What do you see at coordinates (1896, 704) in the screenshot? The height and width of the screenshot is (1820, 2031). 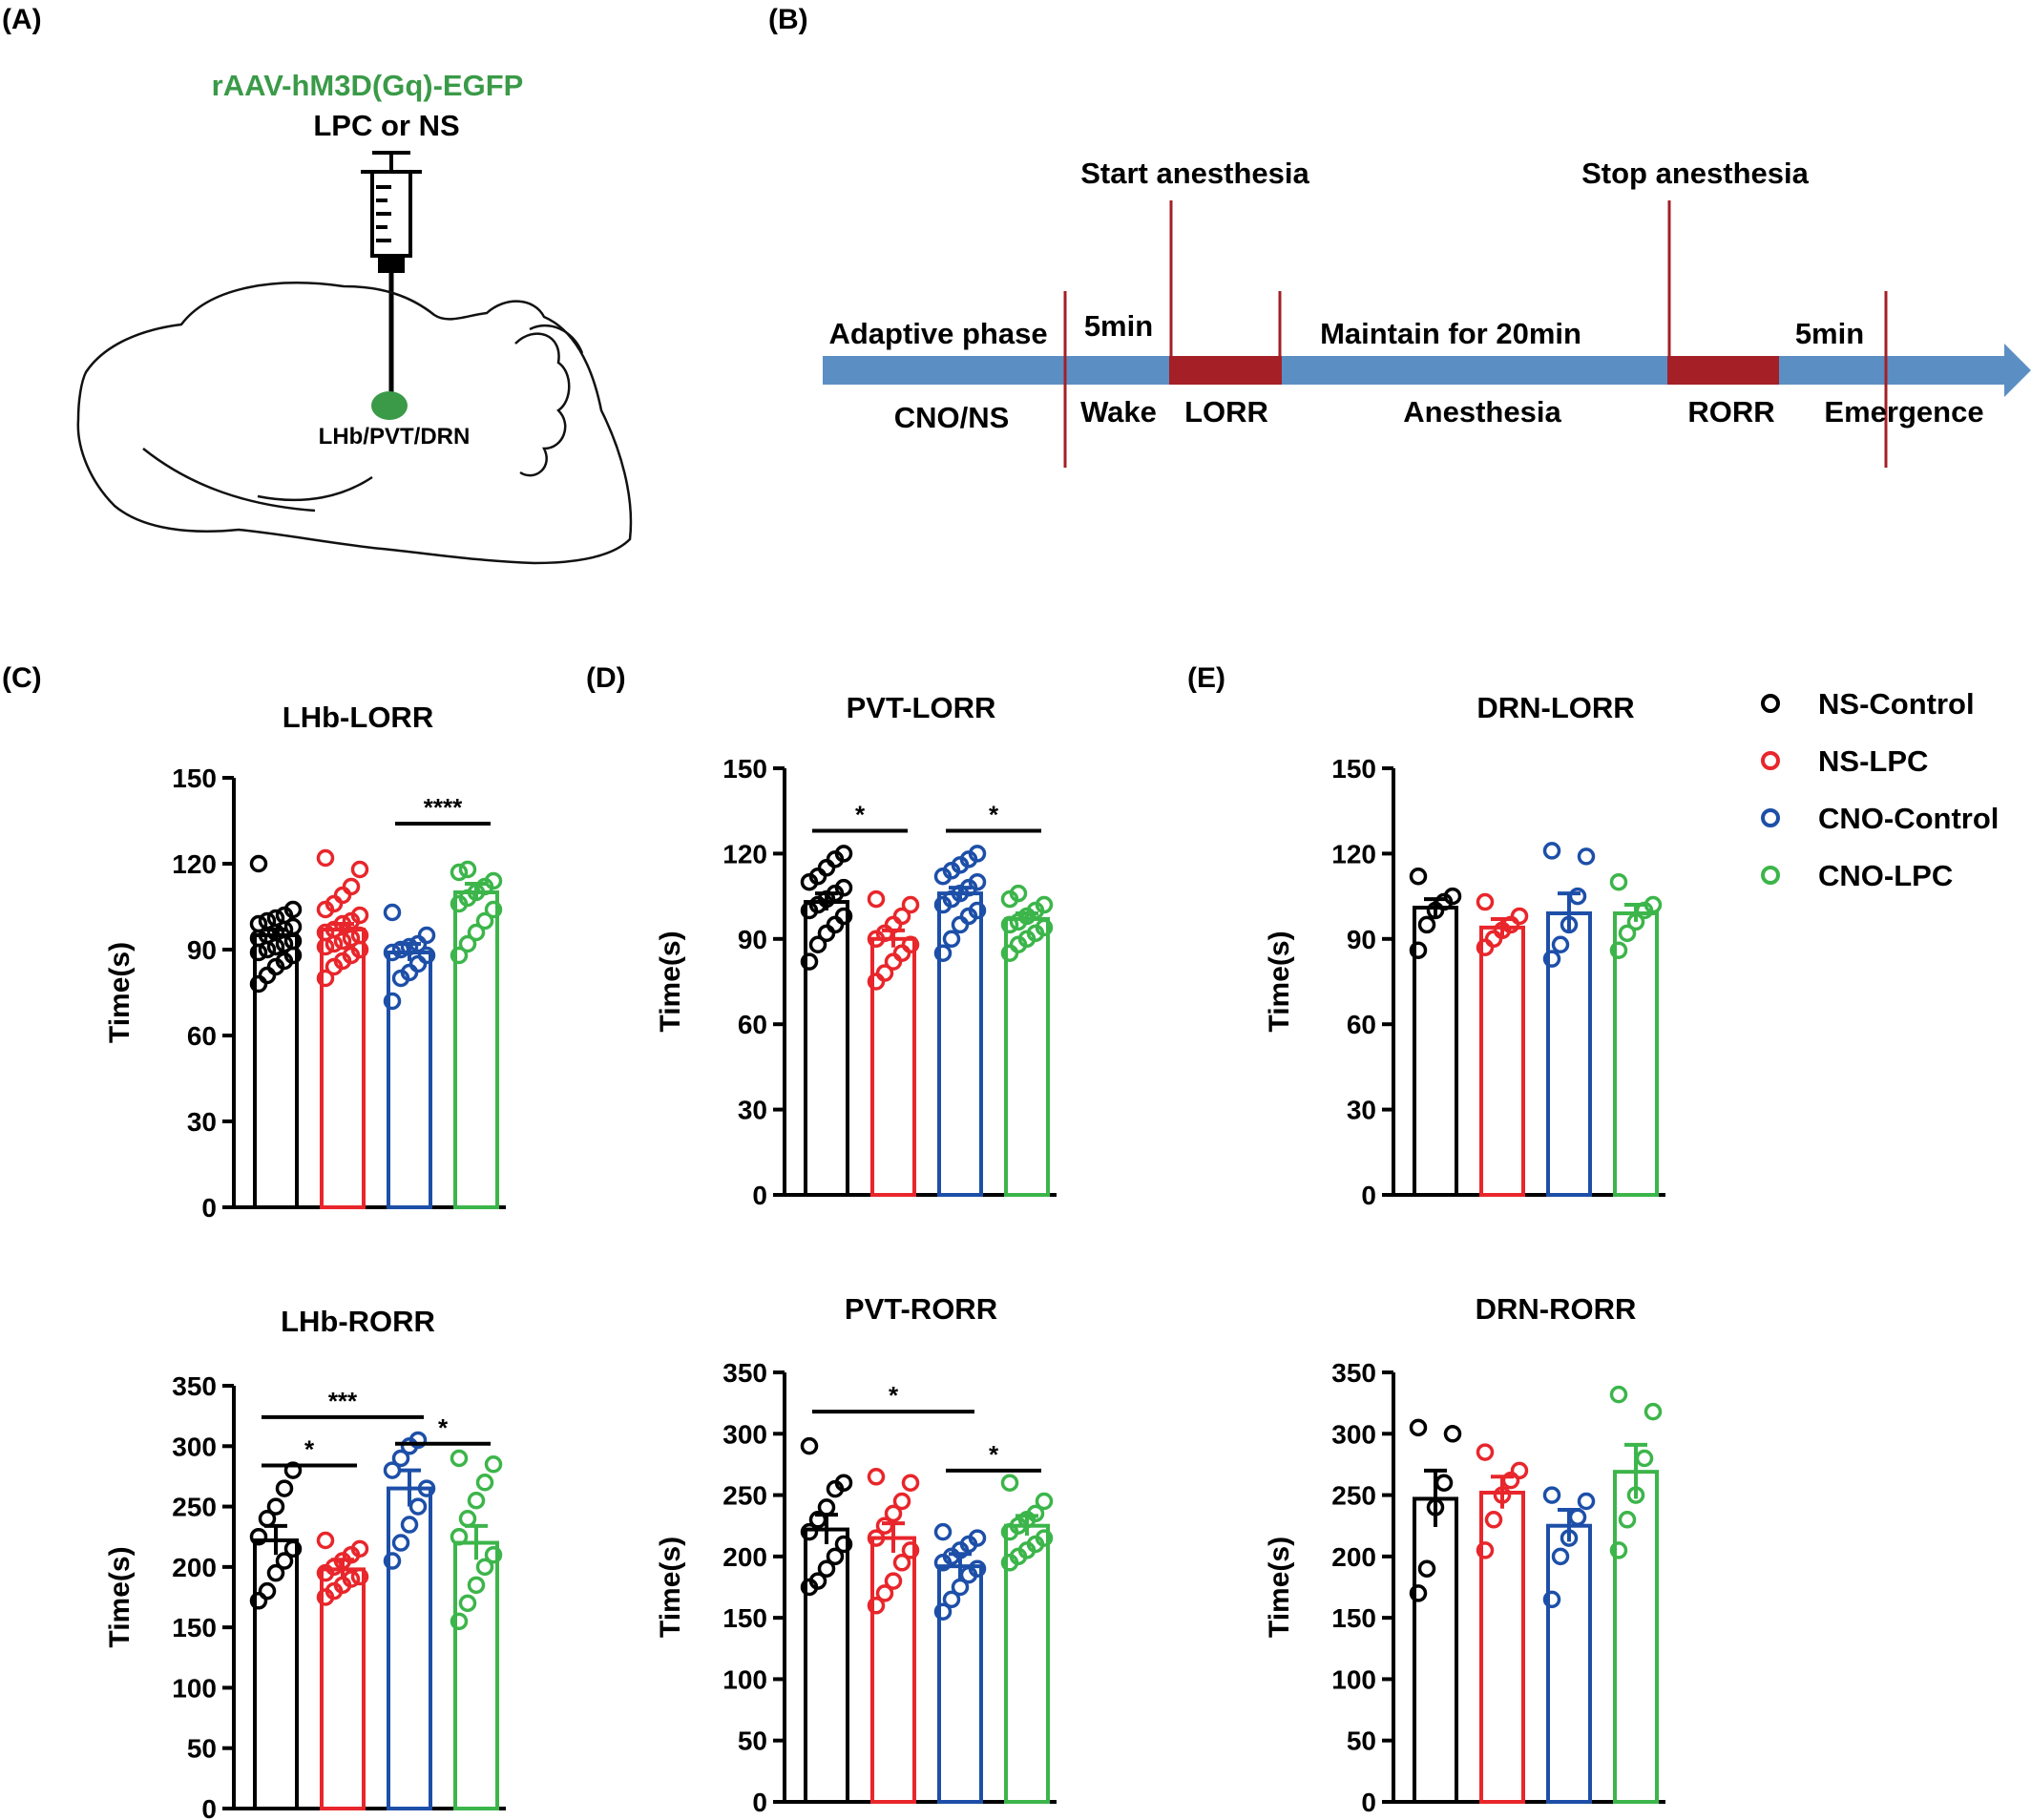 I see `legend-label-ns-control: NS-Control` at bounding box center [1896, 704].